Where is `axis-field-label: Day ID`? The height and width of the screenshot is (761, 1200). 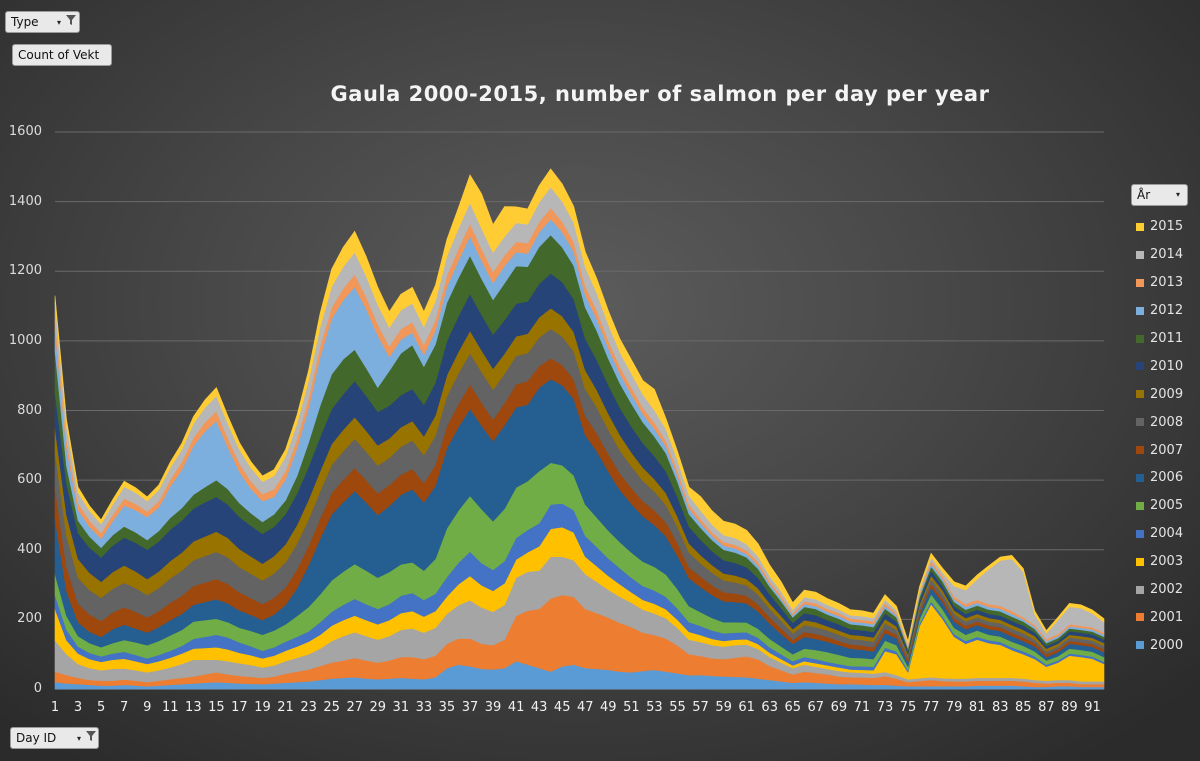 axis-field-label: Day ID is located at coordinates (36, 738).